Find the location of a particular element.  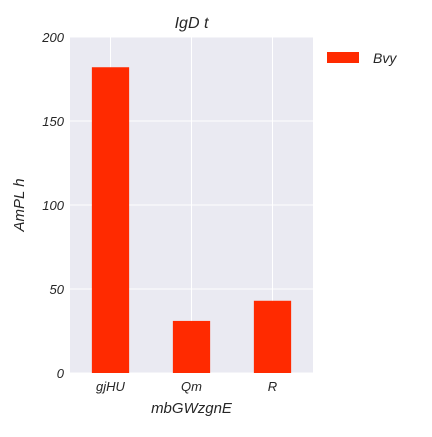

chart-title: IgD t is located at coordinates (192, 23).